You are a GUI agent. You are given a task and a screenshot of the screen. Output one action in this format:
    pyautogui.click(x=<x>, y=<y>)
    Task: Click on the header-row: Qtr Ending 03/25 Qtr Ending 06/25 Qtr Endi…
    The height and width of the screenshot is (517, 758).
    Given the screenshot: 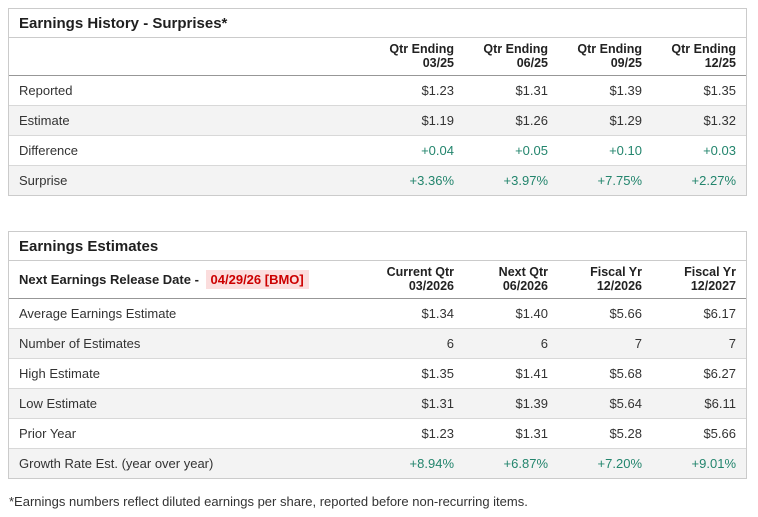 What is the action you would take?
    pyautogui.click(x=377, y=57)
    